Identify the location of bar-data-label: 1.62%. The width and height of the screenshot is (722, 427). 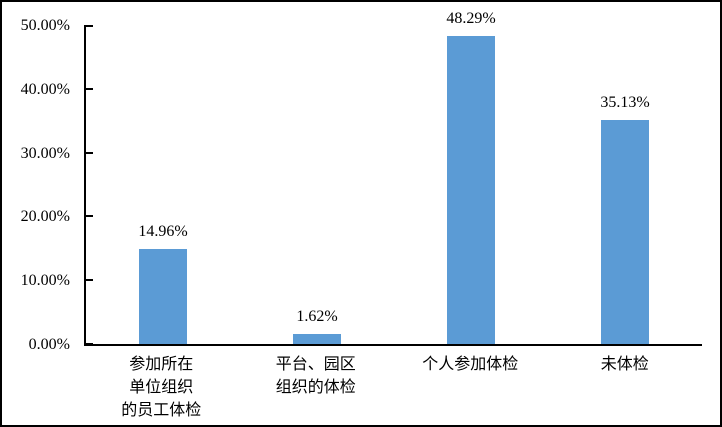
(317, 316).